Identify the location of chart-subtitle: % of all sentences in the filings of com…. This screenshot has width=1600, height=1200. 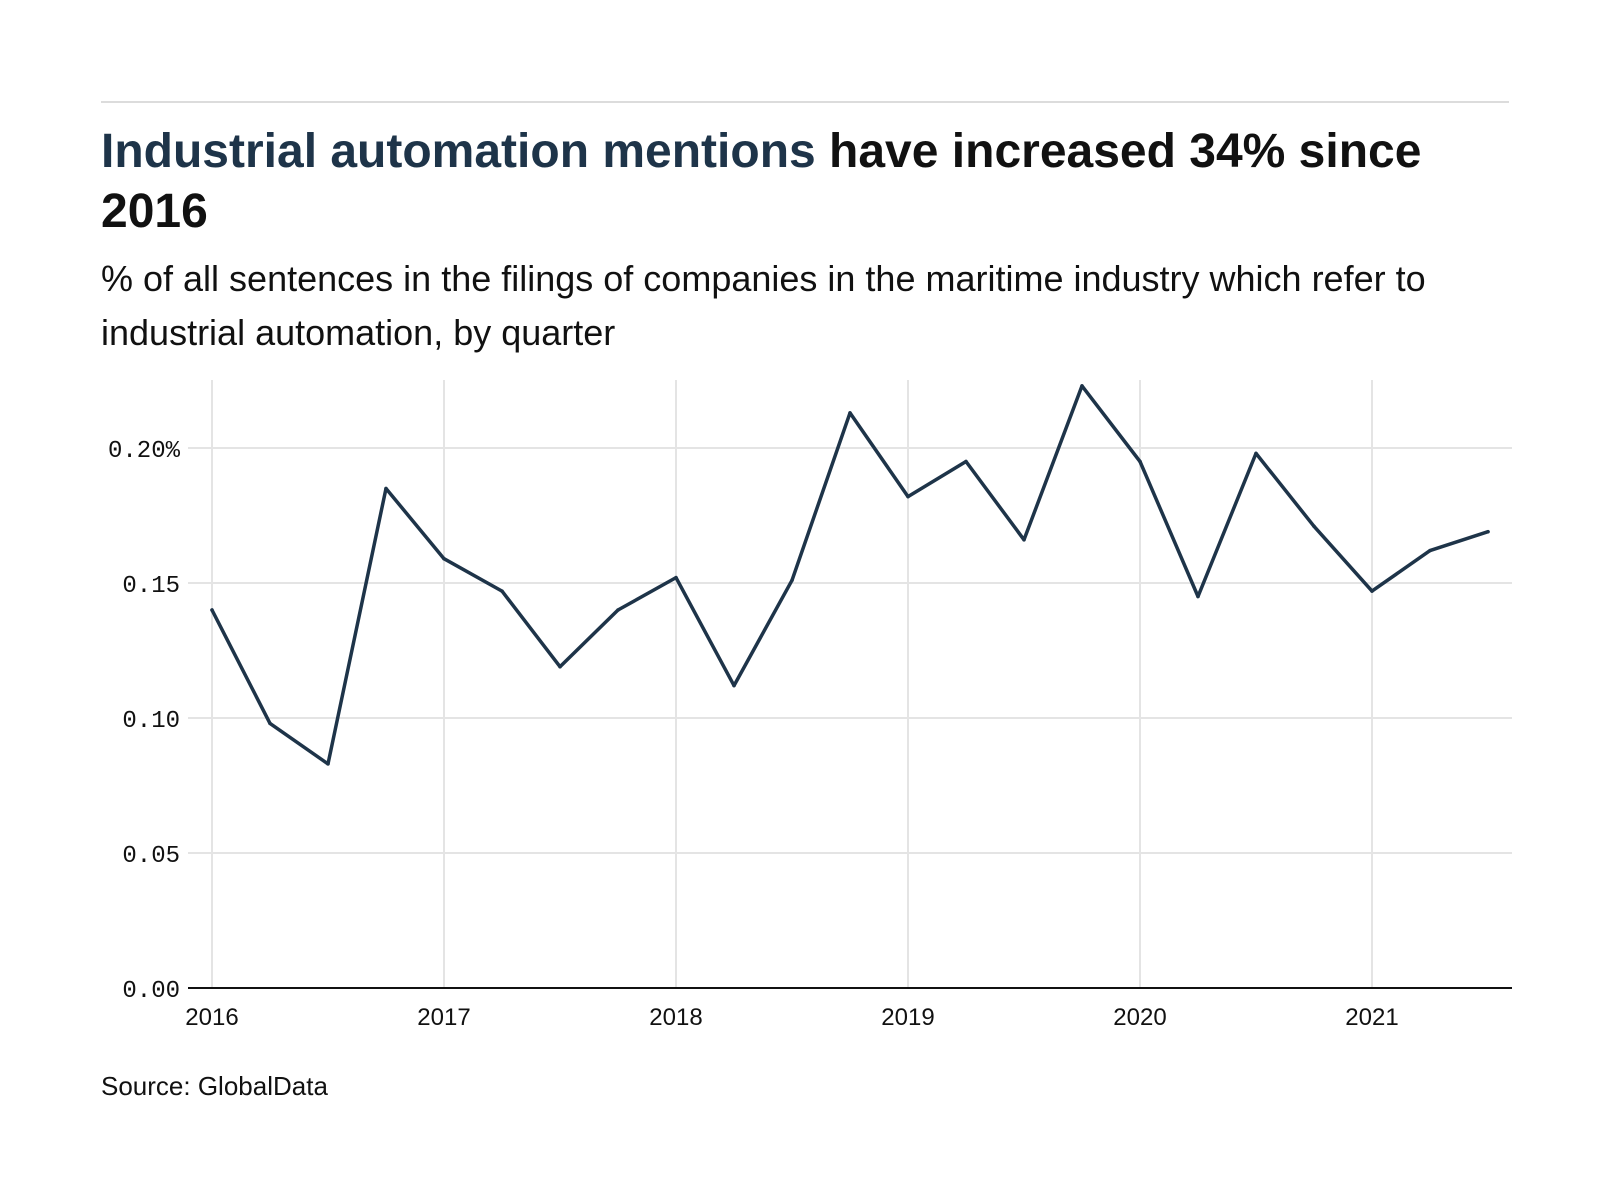
(763, 305).